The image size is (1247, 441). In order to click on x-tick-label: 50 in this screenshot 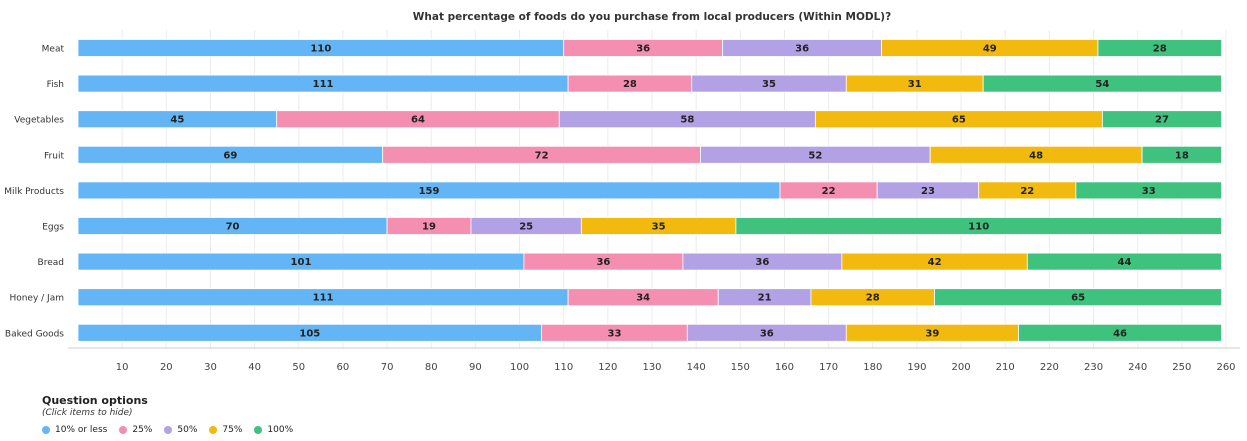, I will do `click(298, 367)`.